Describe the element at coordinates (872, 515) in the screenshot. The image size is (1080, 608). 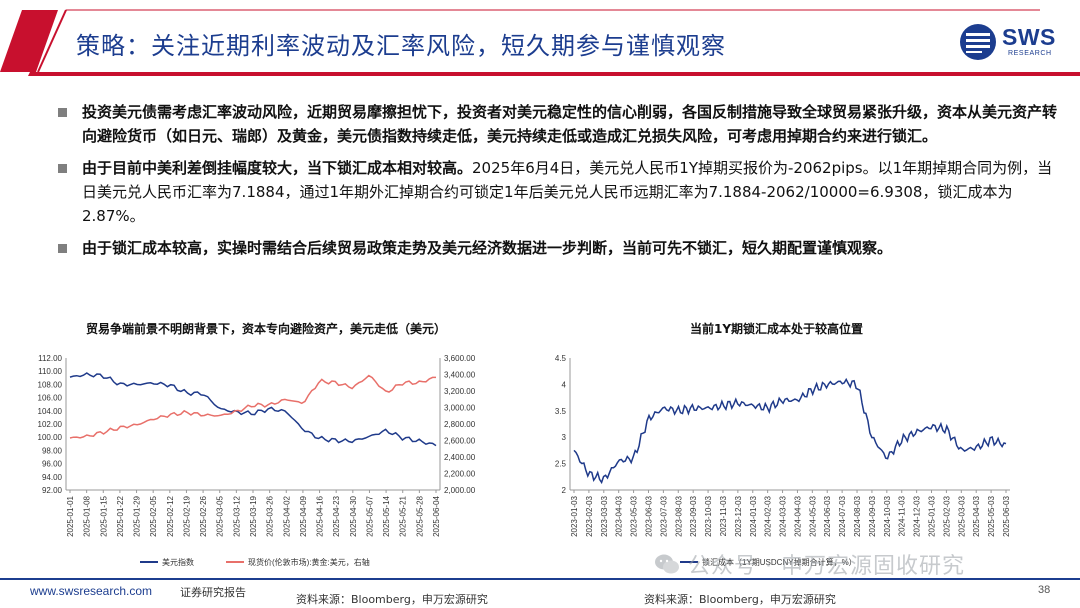
I see `x-tick-label: 2024-09-03` at that location.